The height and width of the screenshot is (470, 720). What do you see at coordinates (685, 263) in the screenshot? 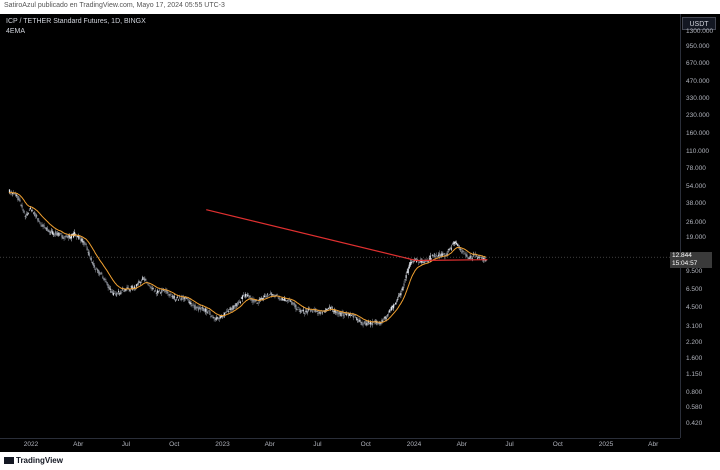
I see `bar-countdown: 15:04:57` at bounding box center [685, 263].